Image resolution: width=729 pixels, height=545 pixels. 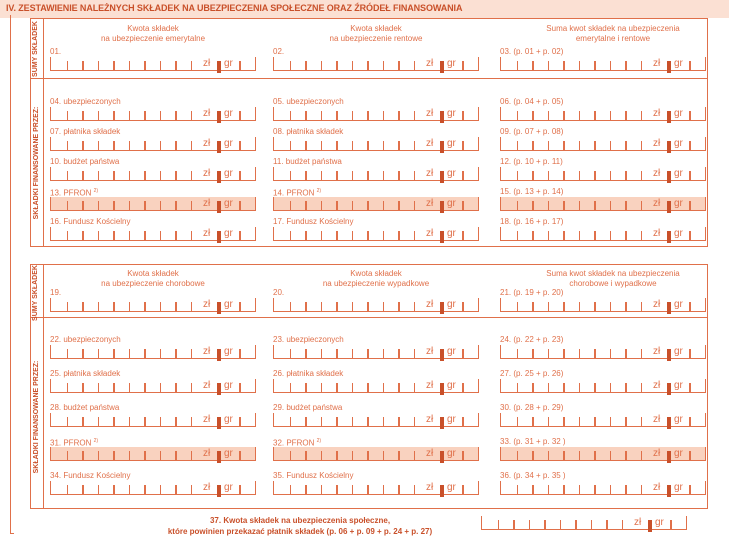 I want to click on block2-row2-amount-3: zł gr, so click(x=603, y=387).